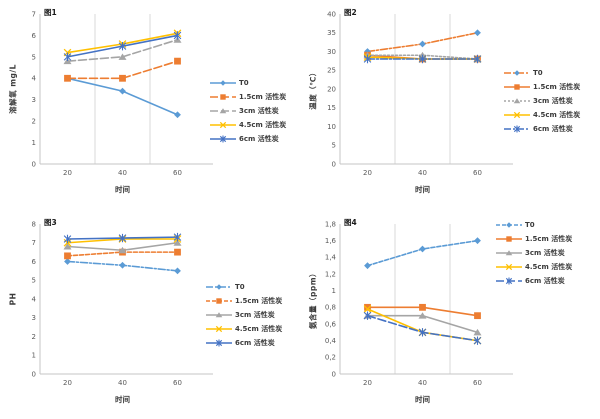 The height and width of the screenshot is (419, 600). I want to click on legend-1: T0 1.5cm 活性炭 3cm 活性炭 4.5cm 活性炭 6cm 活性炭, so click(248, 111).